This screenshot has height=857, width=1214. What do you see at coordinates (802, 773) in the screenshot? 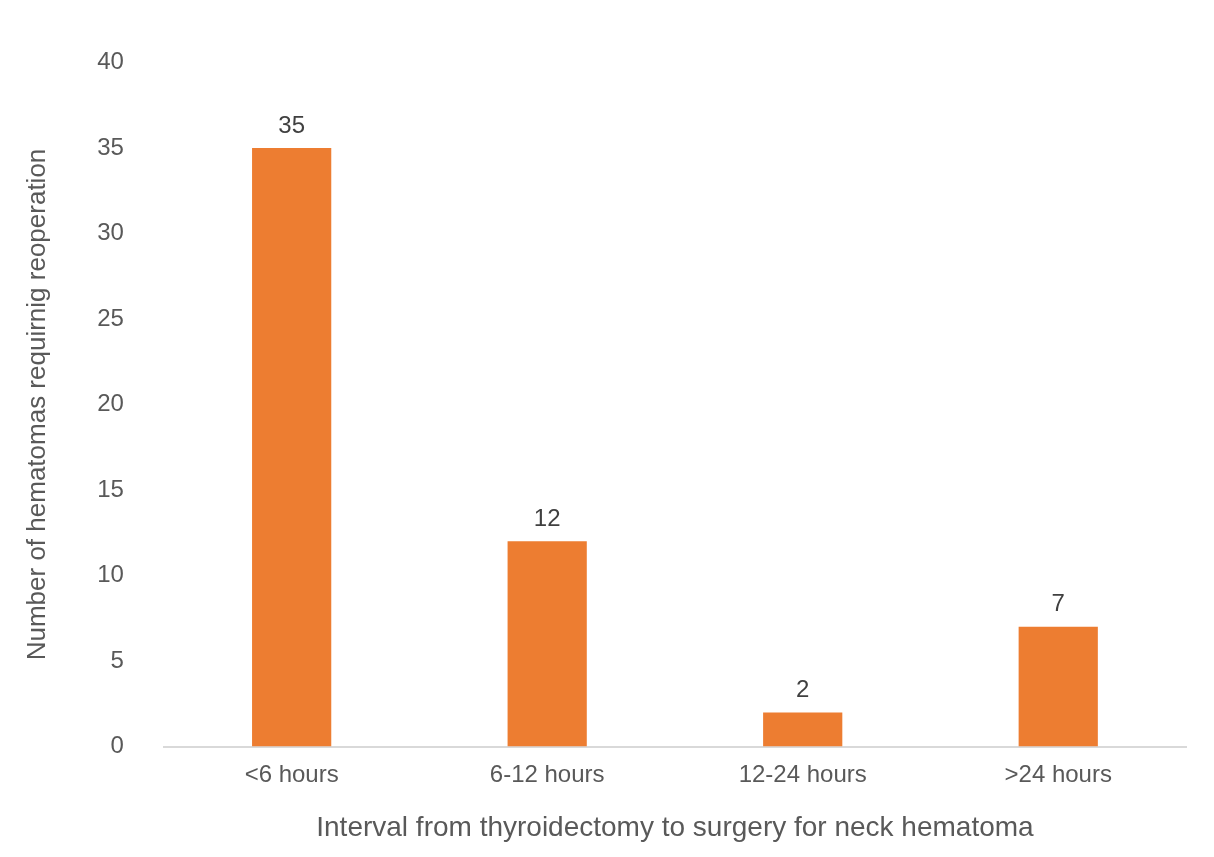
I see `x-tick-label: 12-24 hours` at bounding box center [802, 773].